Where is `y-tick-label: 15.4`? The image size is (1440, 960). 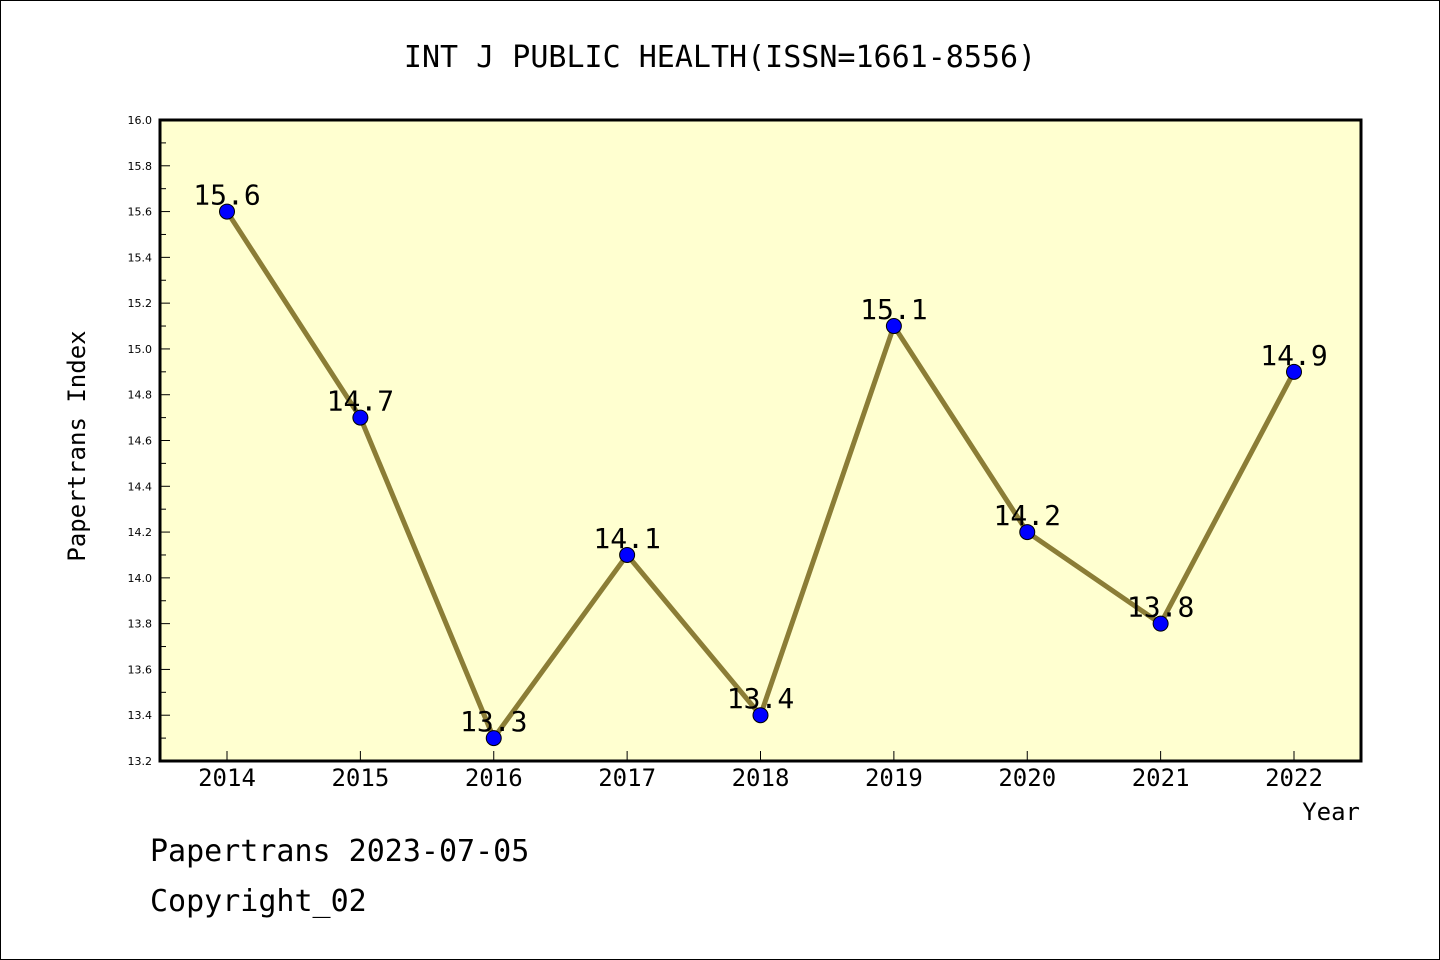
y-tick-label: 15.4 is located at coordinates (140, 257).